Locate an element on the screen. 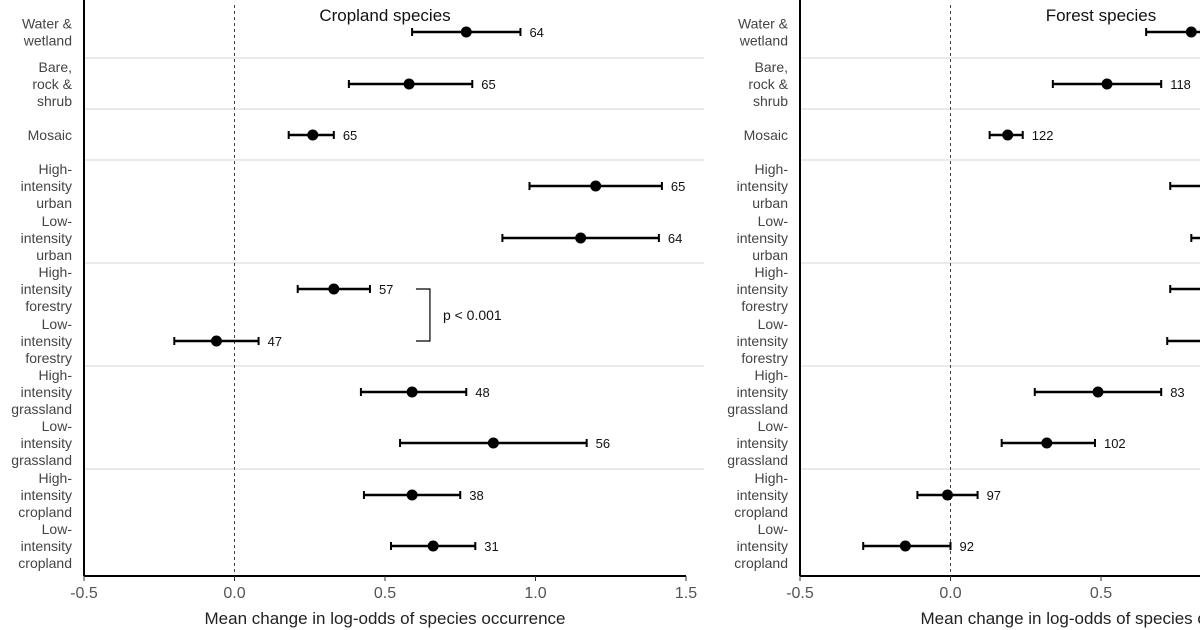 Image resolution: width=1200 pixels, height=630 pixels. sample-size-label: 48 is located at coordinates (482, 392).